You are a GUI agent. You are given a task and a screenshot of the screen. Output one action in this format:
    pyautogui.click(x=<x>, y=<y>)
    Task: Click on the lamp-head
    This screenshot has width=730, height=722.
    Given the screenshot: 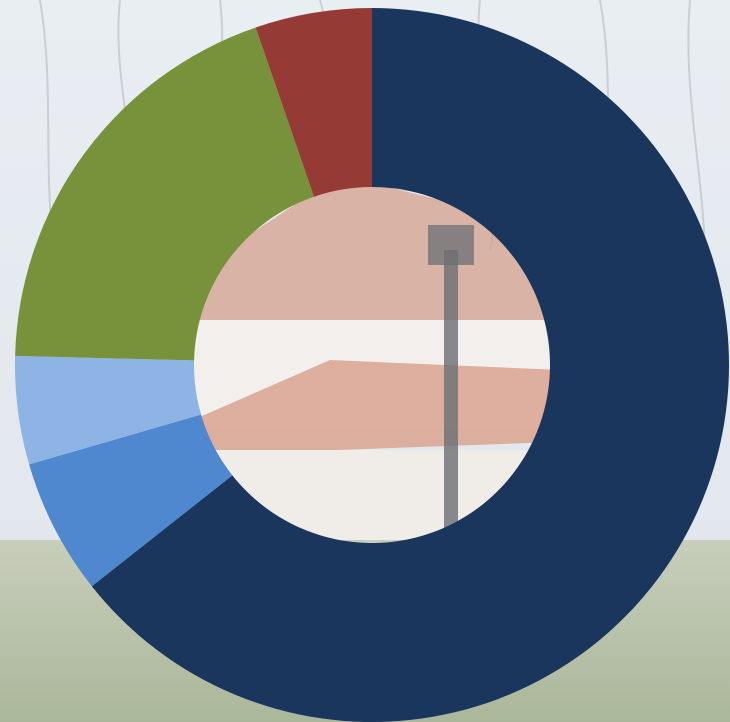 What is the action you would take?
    pyautogui.click(x=451, y=245)
    